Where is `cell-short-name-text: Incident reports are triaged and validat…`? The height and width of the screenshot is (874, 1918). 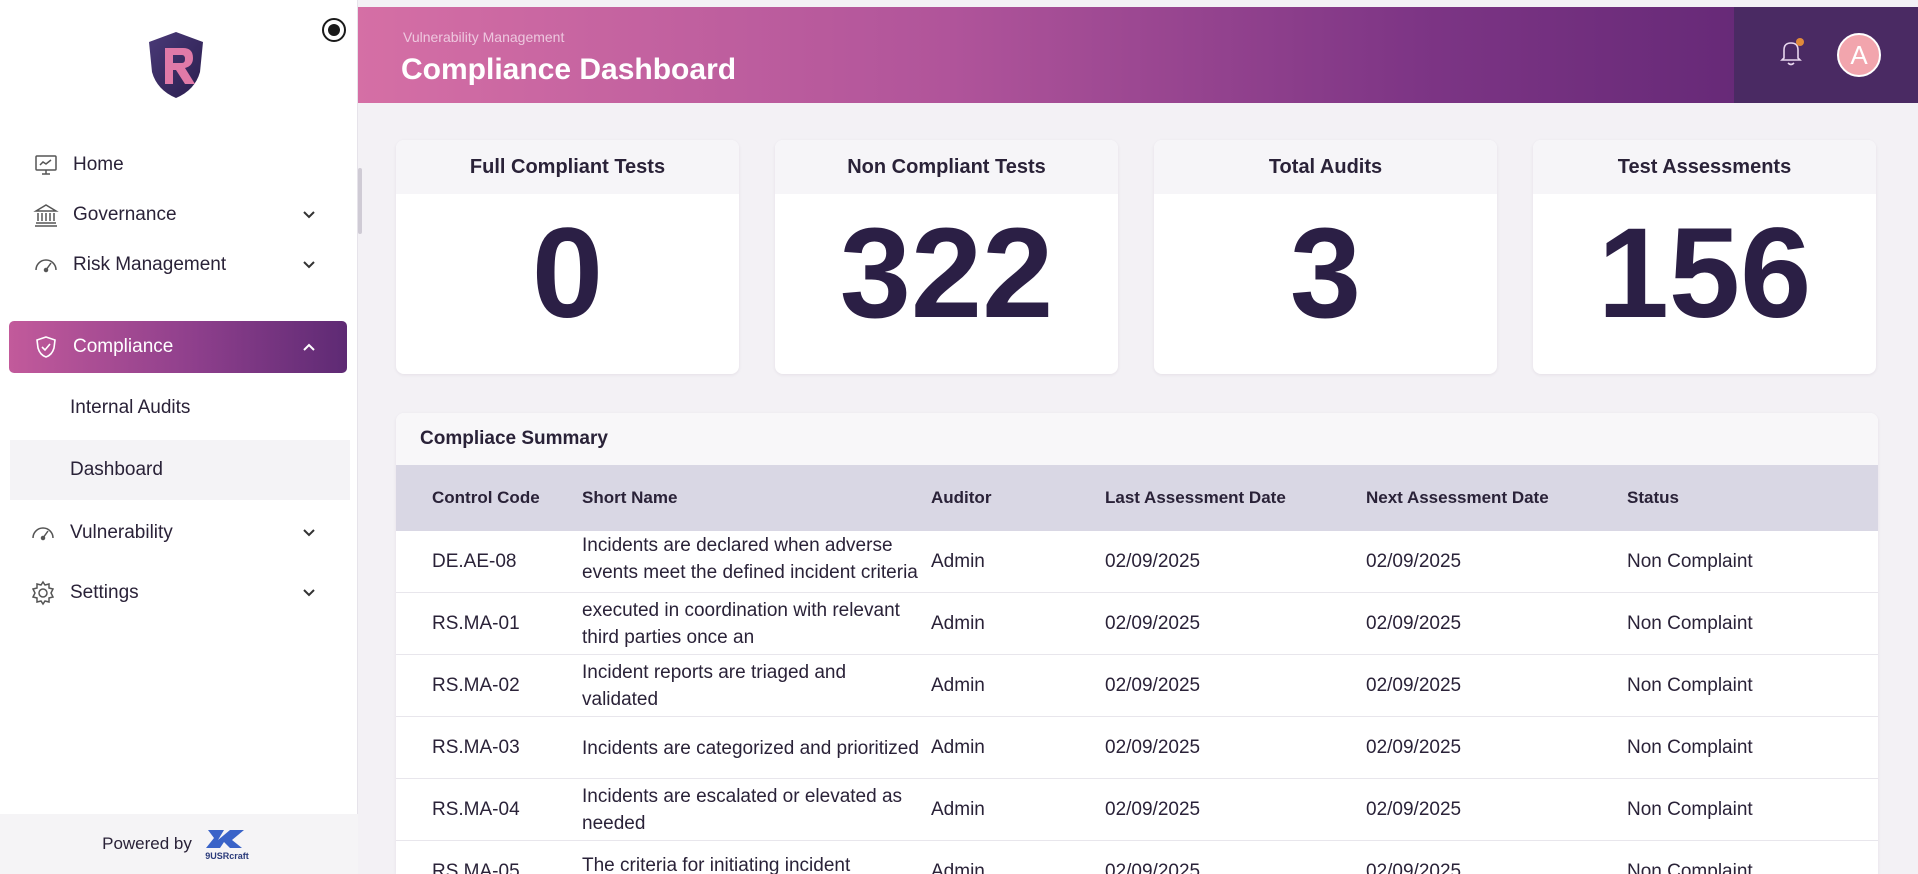
cell-short-name-text: Incident reports are triaged and validat… is located at coordinates (714, 686).